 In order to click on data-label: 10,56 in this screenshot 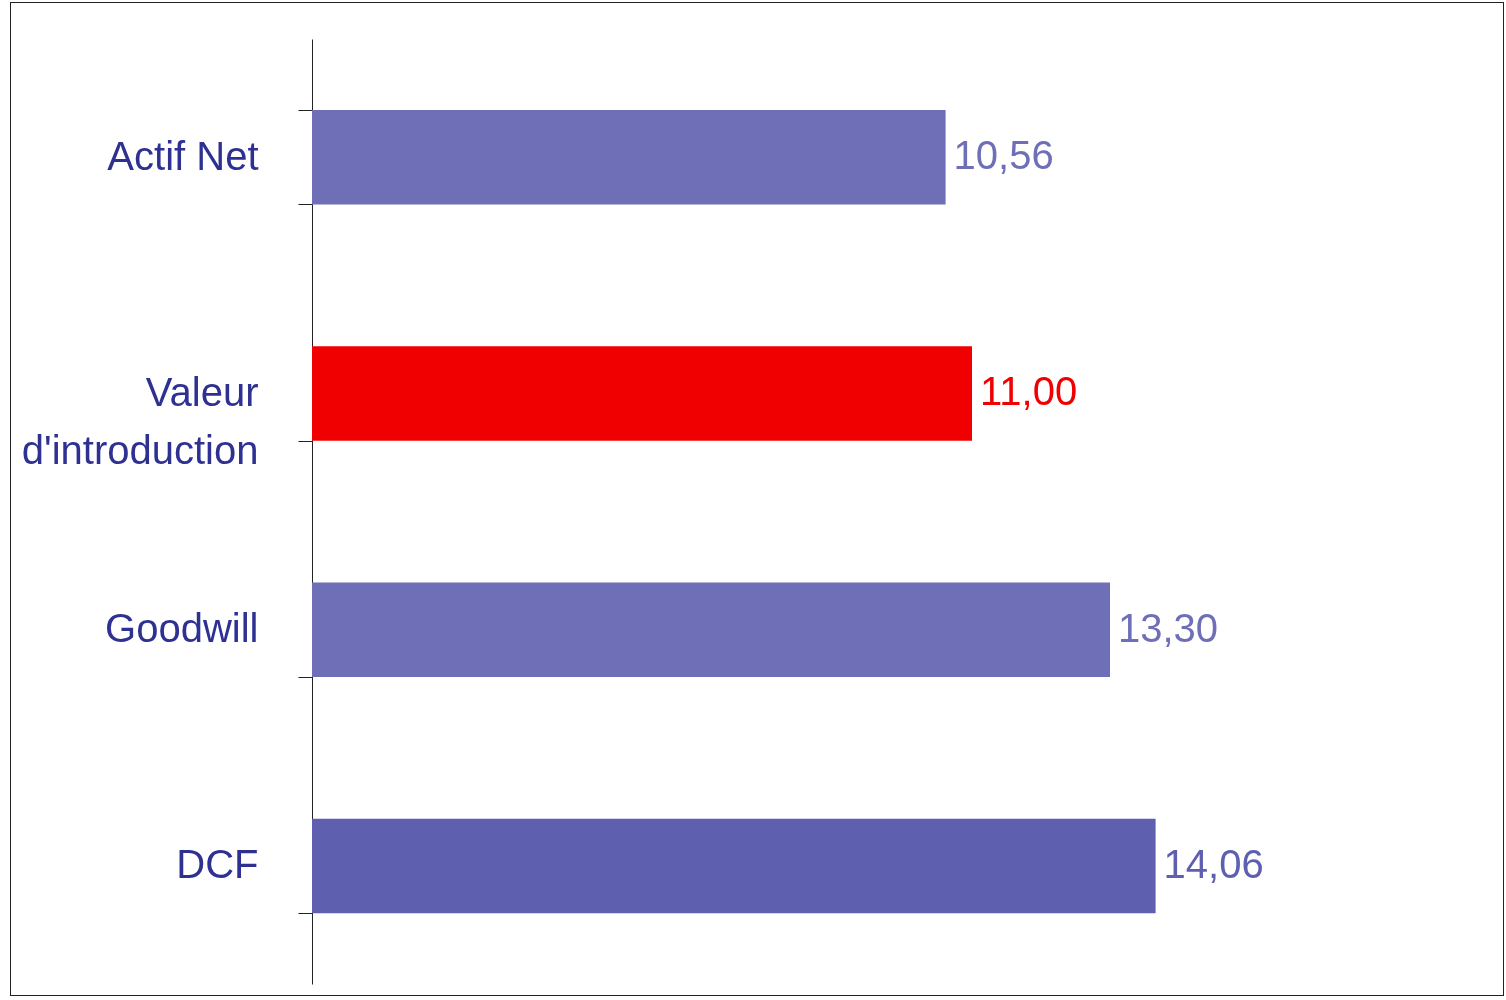, I will do `click(1003, 155)`.